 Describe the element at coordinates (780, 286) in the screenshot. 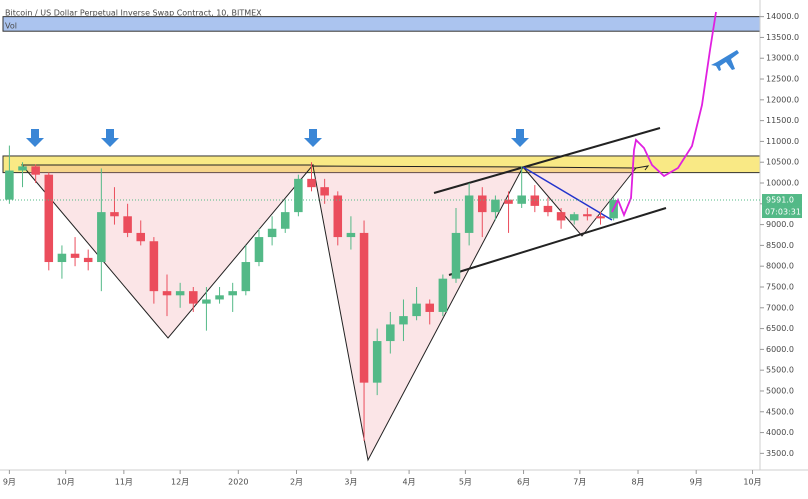

I see `y-tick-label: 7500.0` at that location.